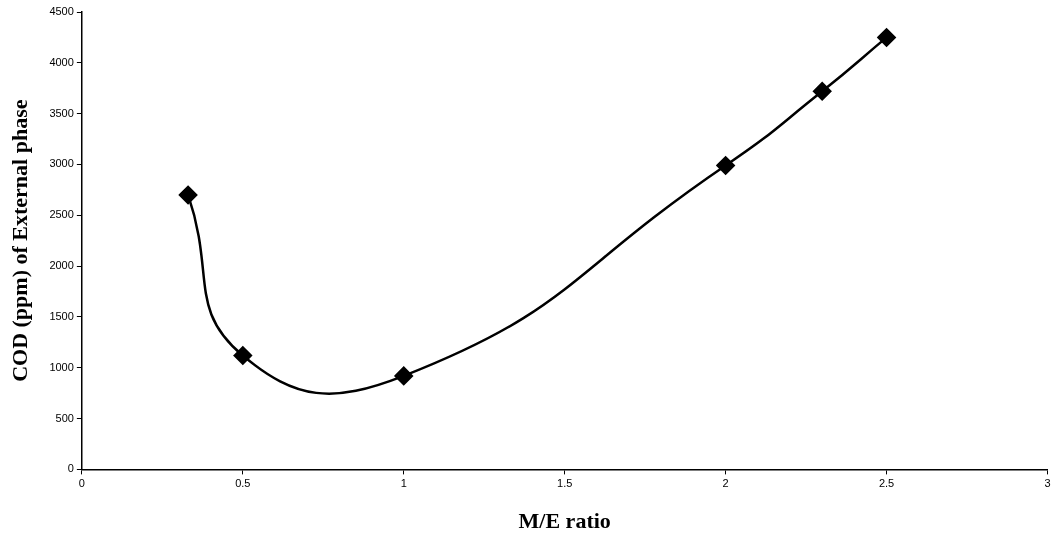 This screenshot has width=1058, height=544. Describe the element at coordinates (81, 483) in the screenshot. I see `x-tick-label: 0` at that location.